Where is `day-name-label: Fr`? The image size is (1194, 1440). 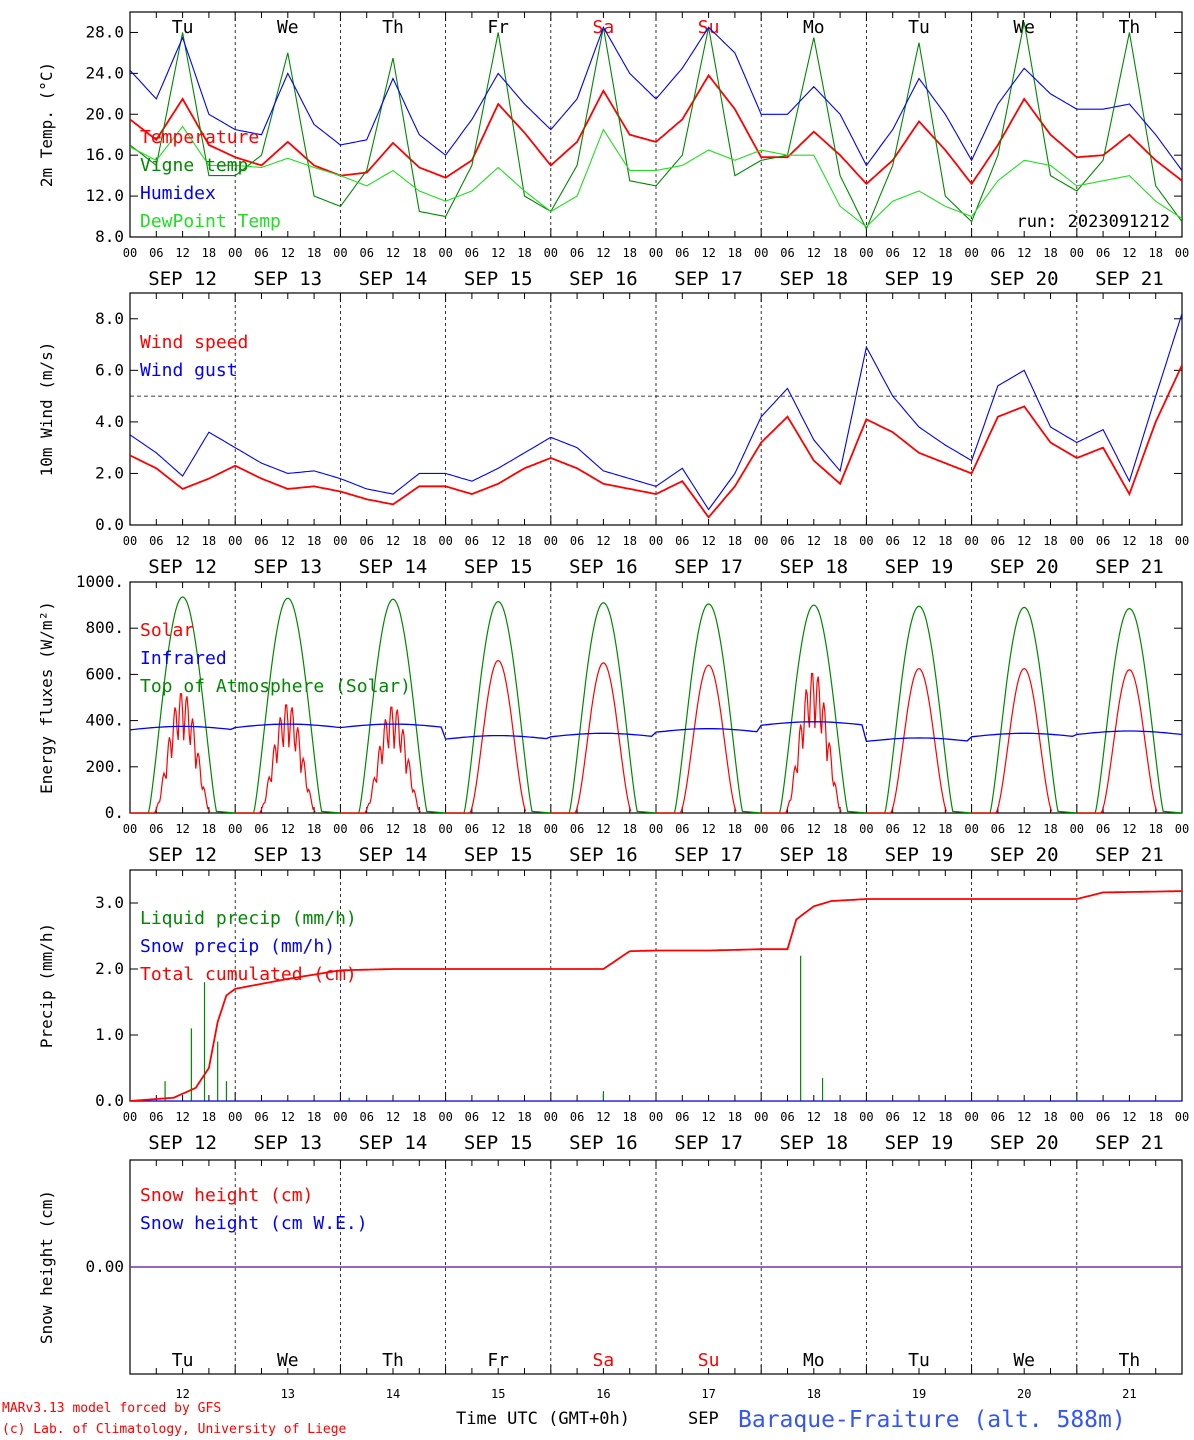
day-name-label: Fr is located at coordinates (498, 1360).